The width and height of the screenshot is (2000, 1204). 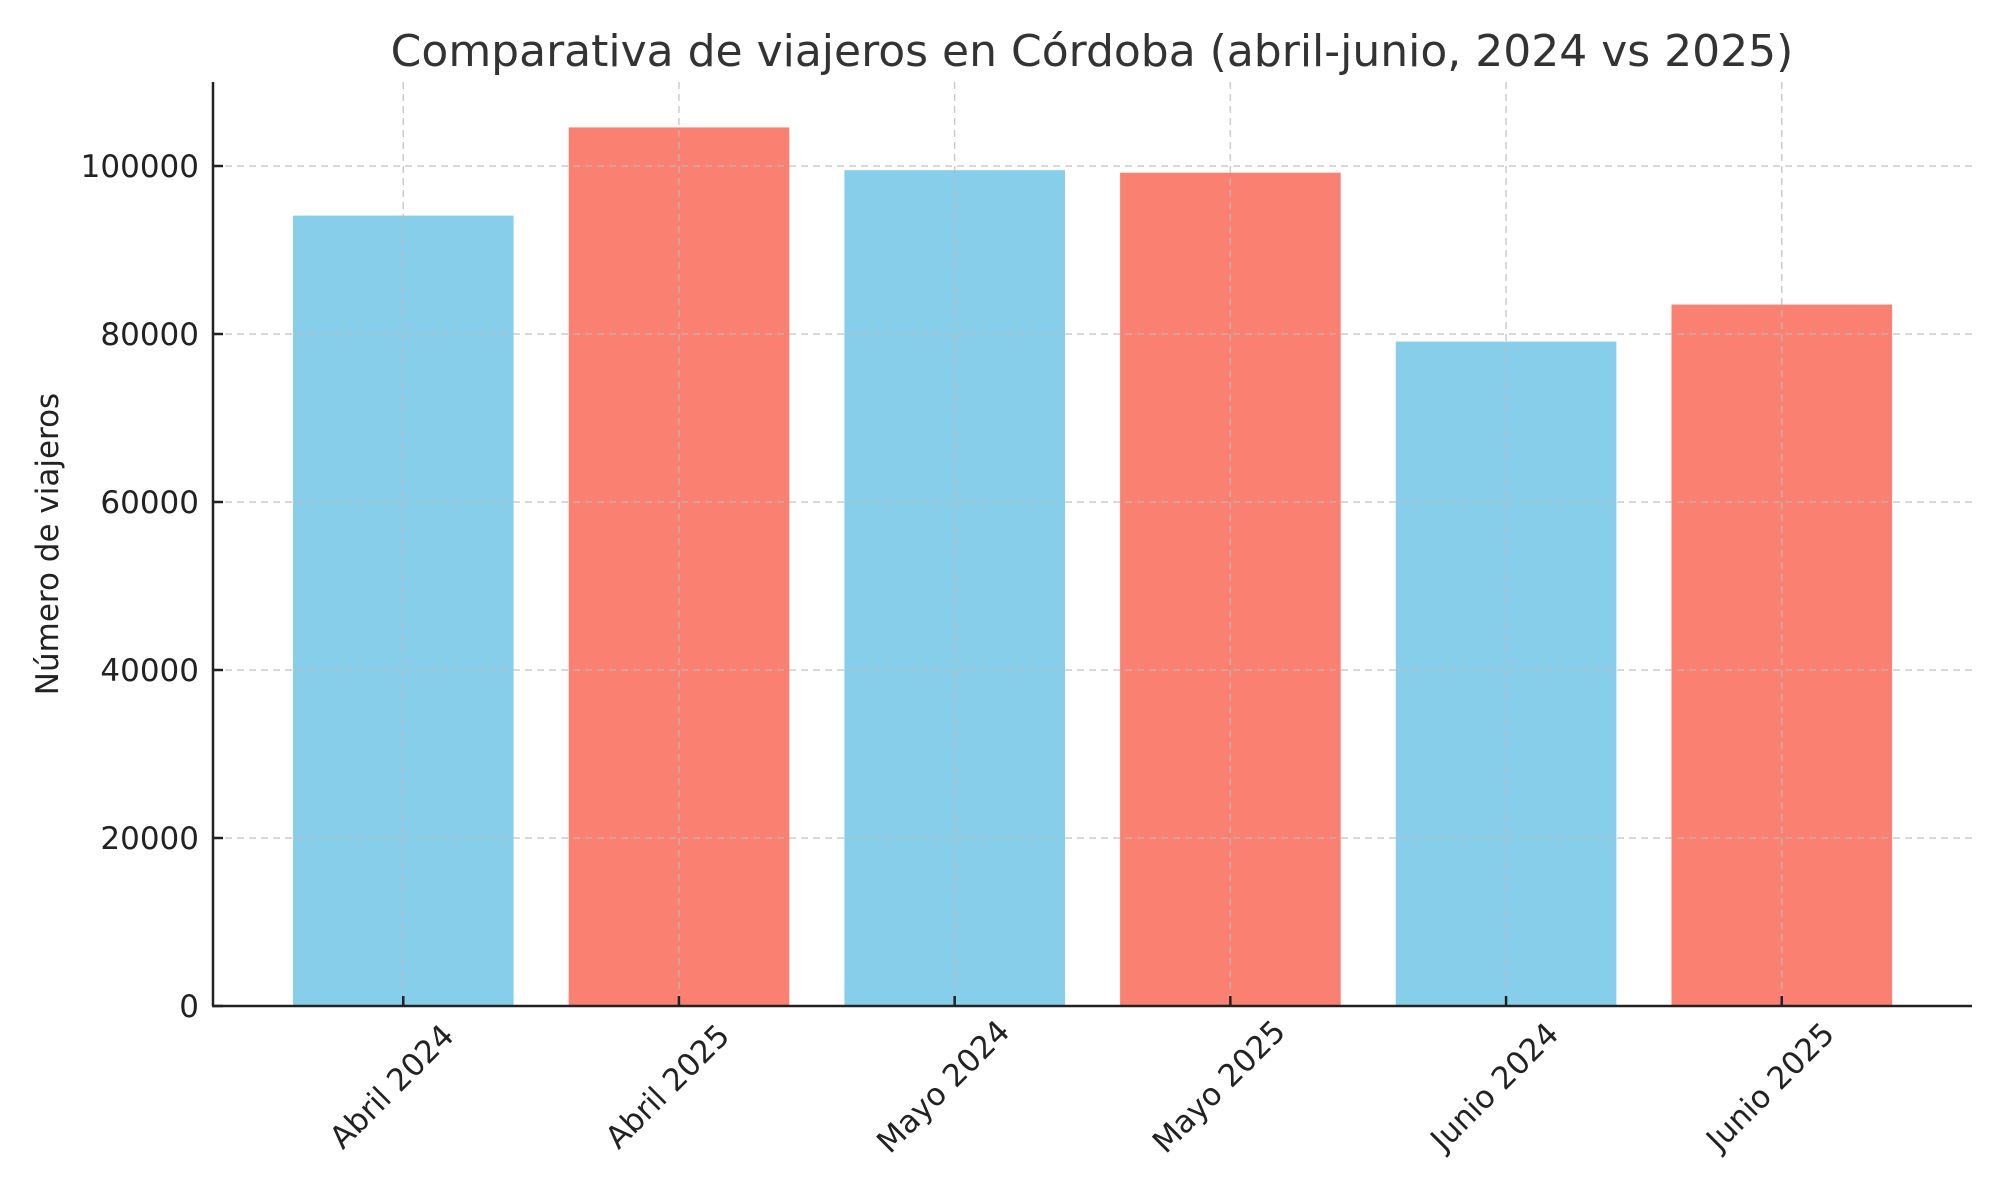 What do you see at coordinates (1769, 1087) in the screenshot?
I see `x-tick-label: Junio 2025` at bounding box center [1769, 1087].